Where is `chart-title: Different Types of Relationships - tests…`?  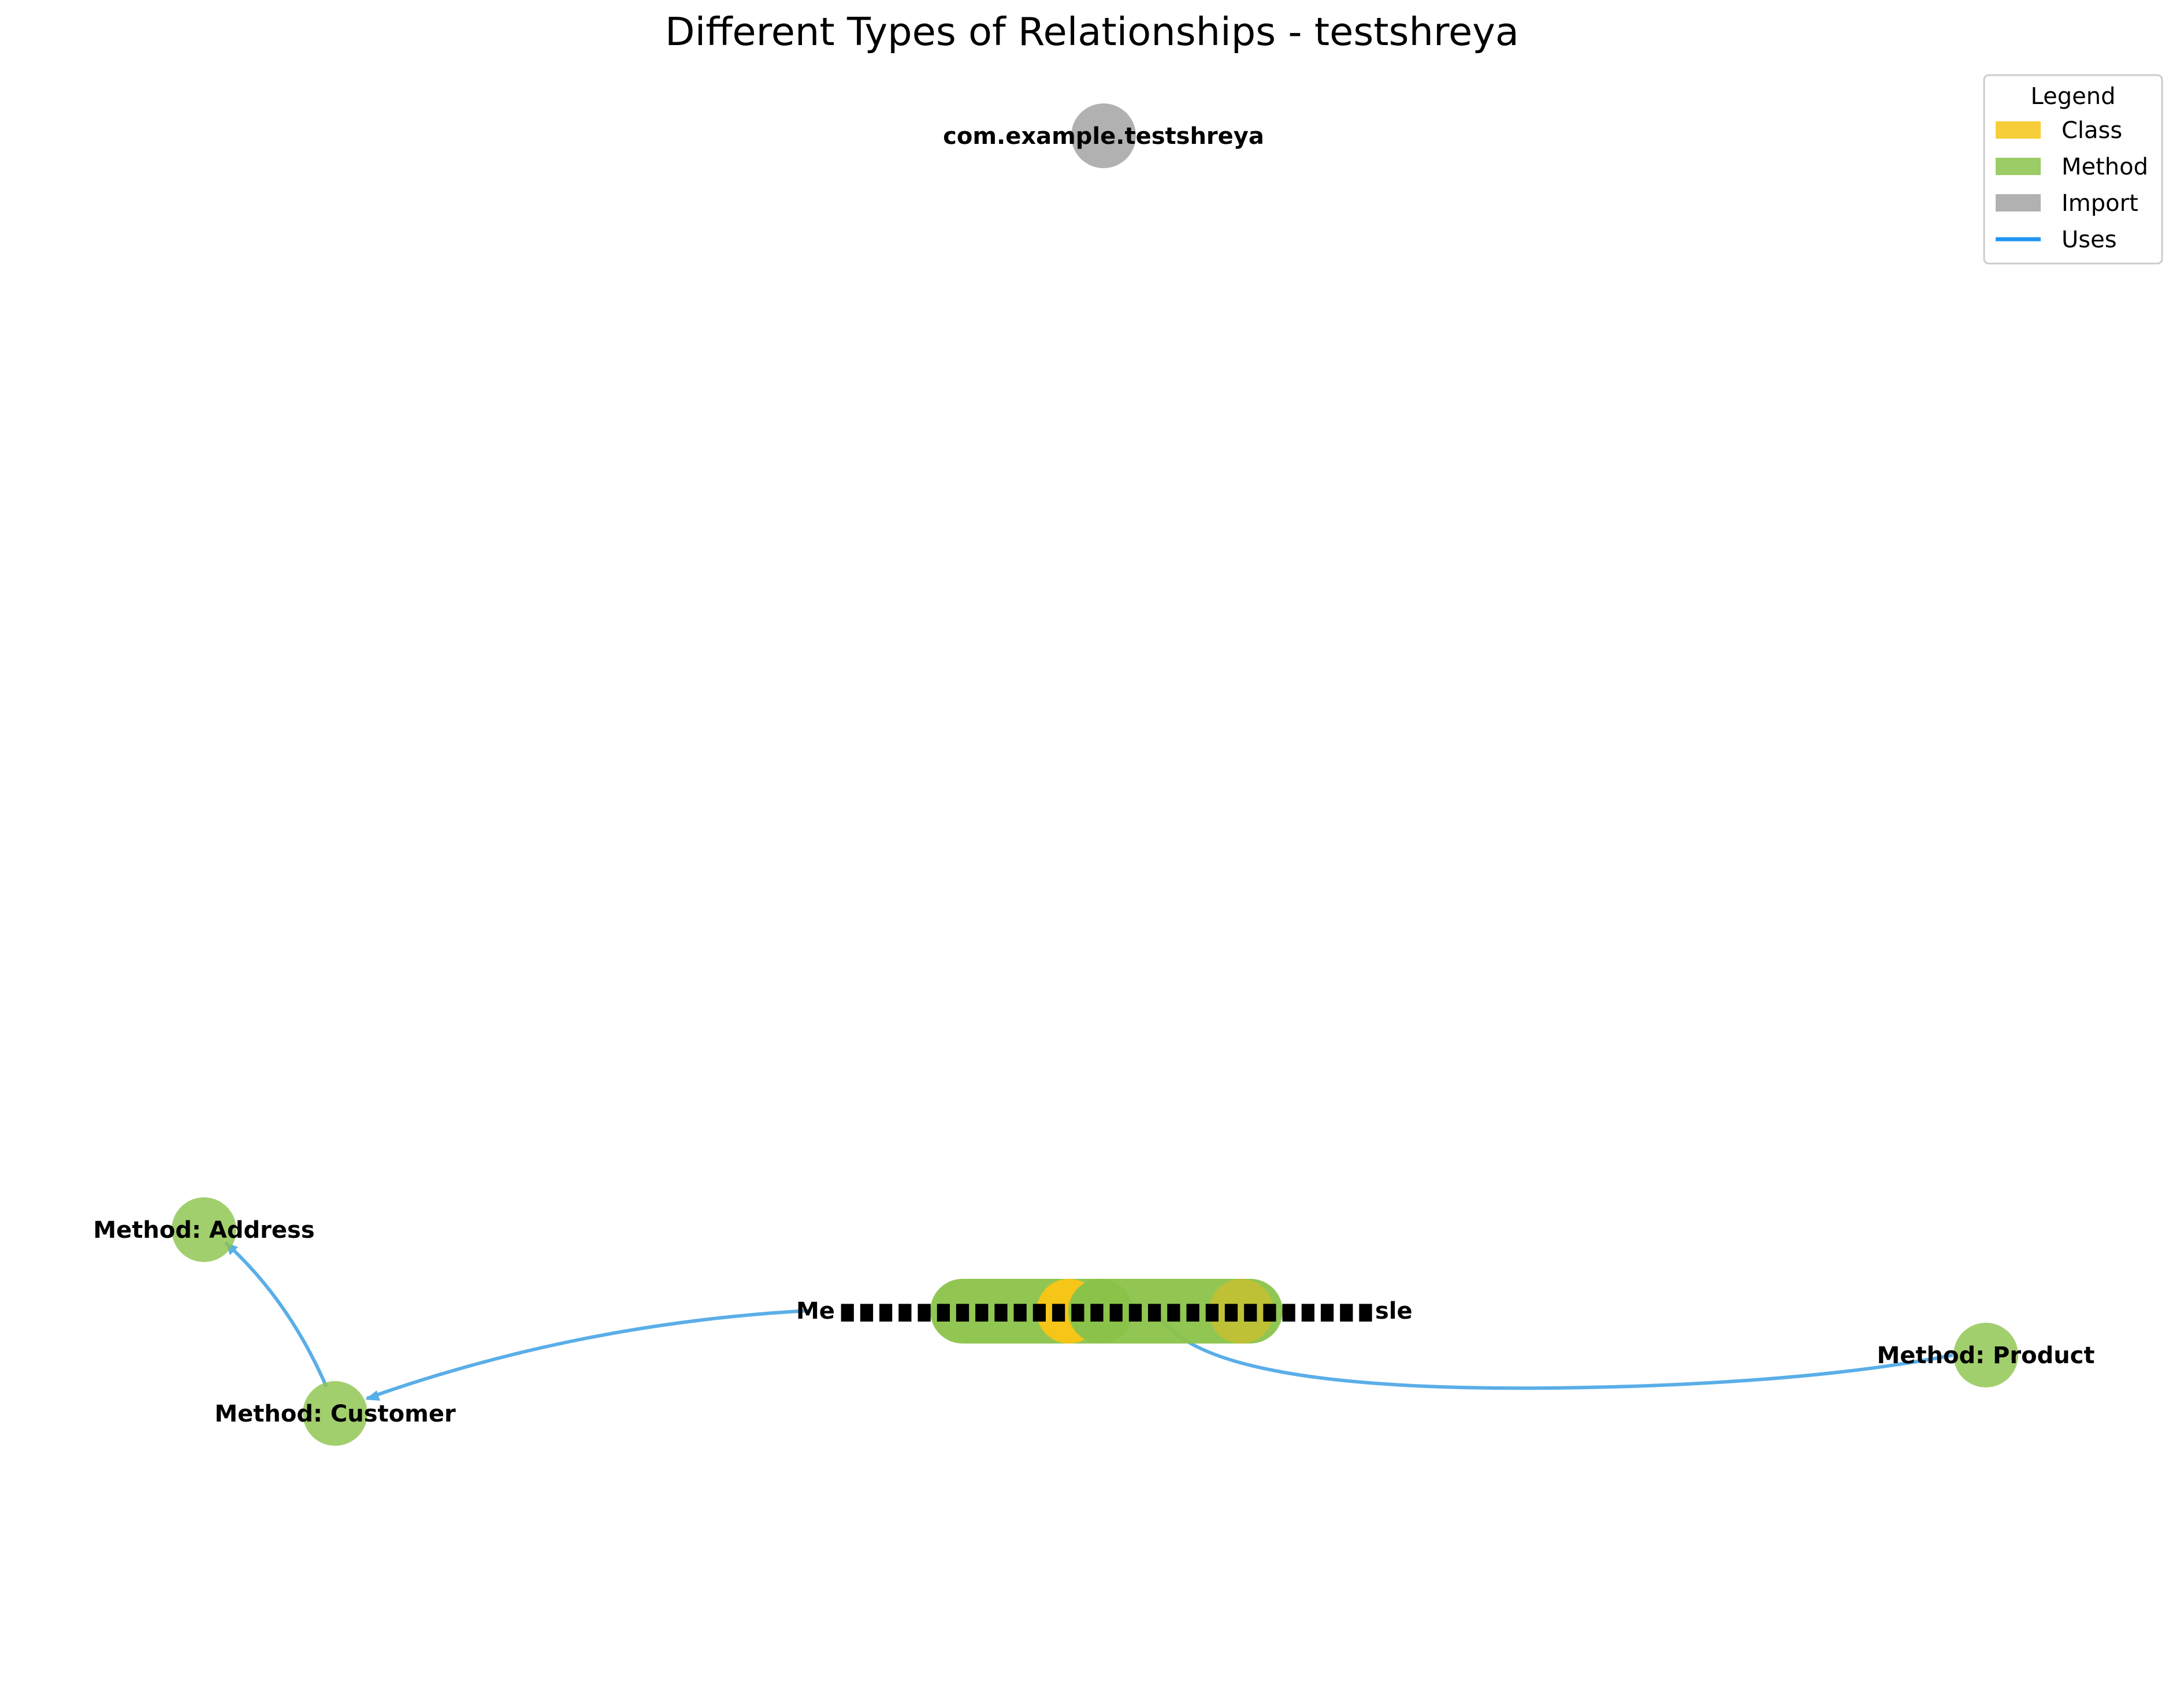 chart-title: Different Types of Relationships - tests… is located at coordinates (1092, 31).